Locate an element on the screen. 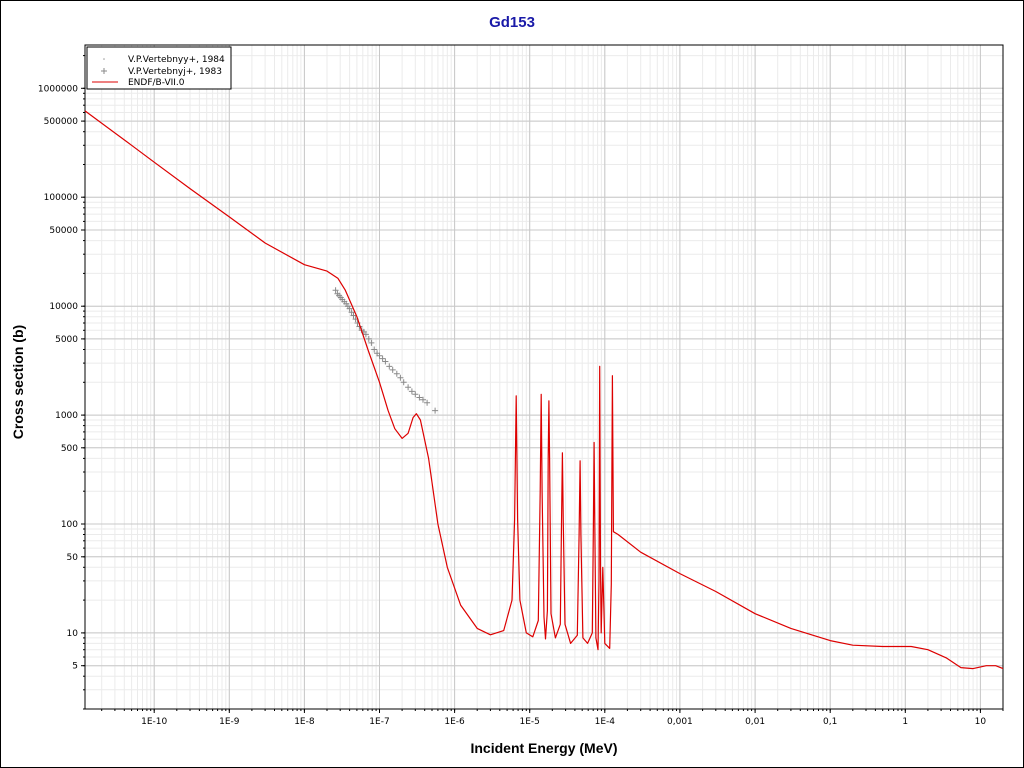  x-tick-label: 1E-5 is located at coordinates (530, 722).